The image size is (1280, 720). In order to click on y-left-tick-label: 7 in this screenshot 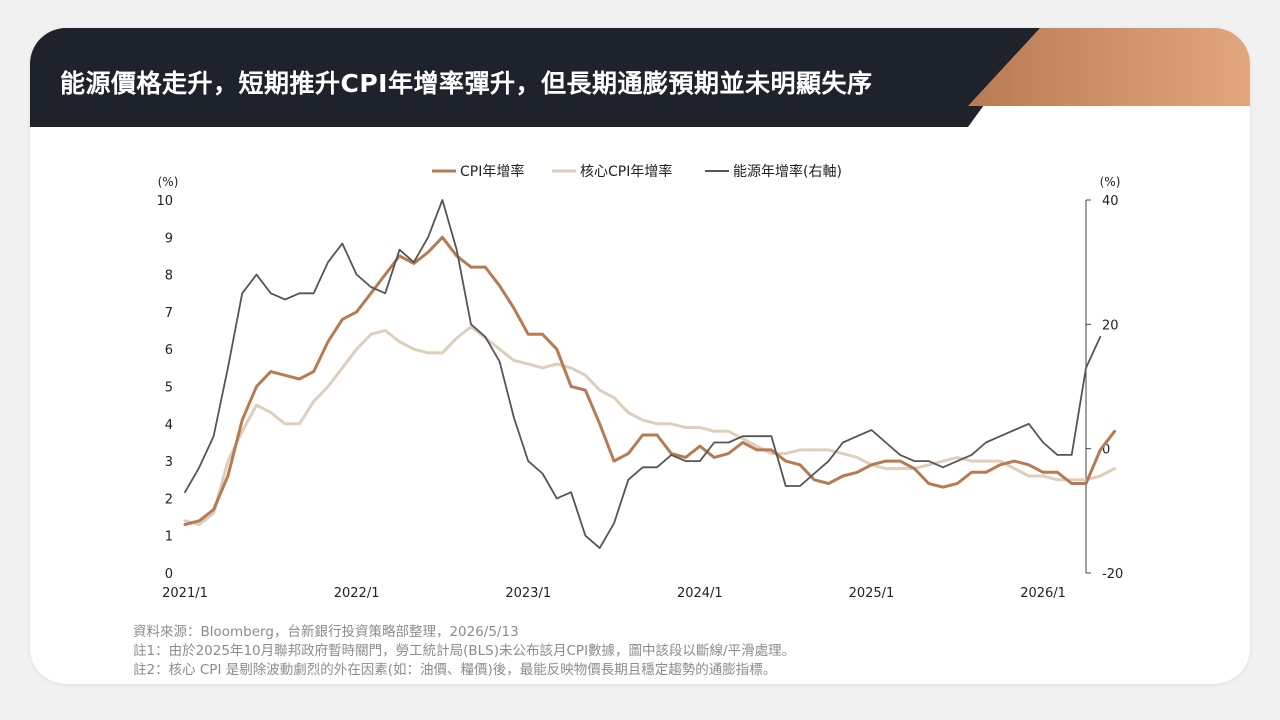, I will do `click(169, 313)`.